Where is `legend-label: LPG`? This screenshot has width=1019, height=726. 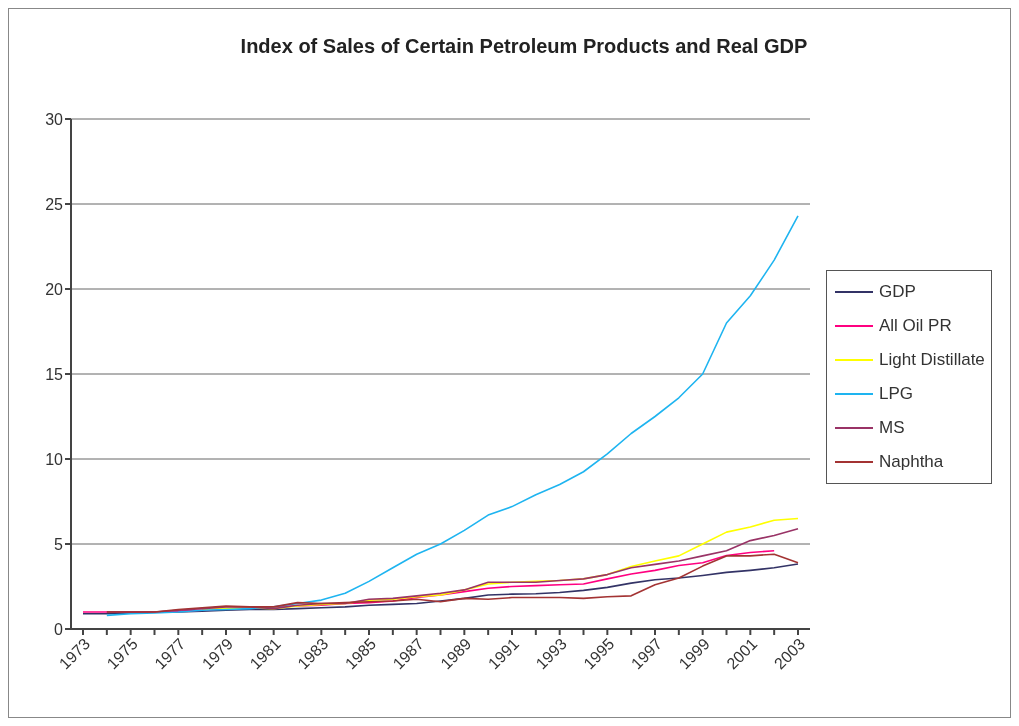 legend-label: LPG is located at coordinates (896, 394).